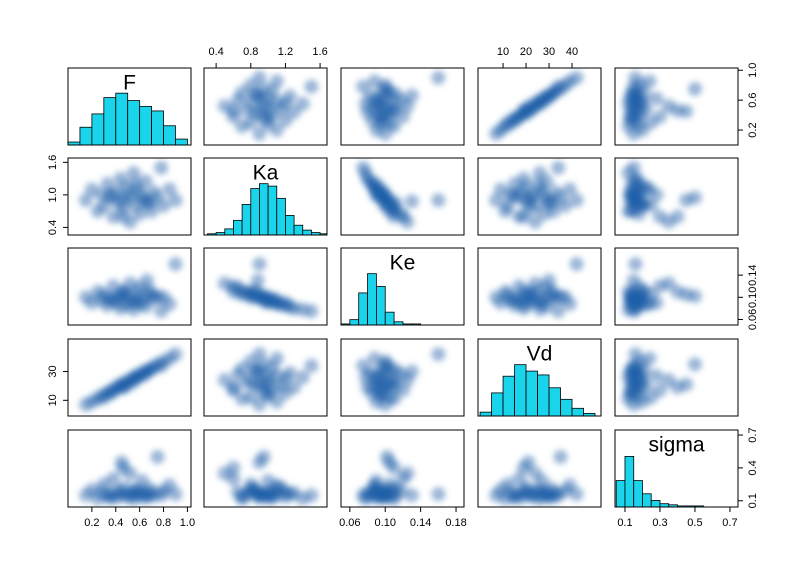 The width and height of the screenshot is (806, 576). Describe the element at coordinates (659, 523) in the screenshot. I see `x-tick-label: 0.3` at that location.